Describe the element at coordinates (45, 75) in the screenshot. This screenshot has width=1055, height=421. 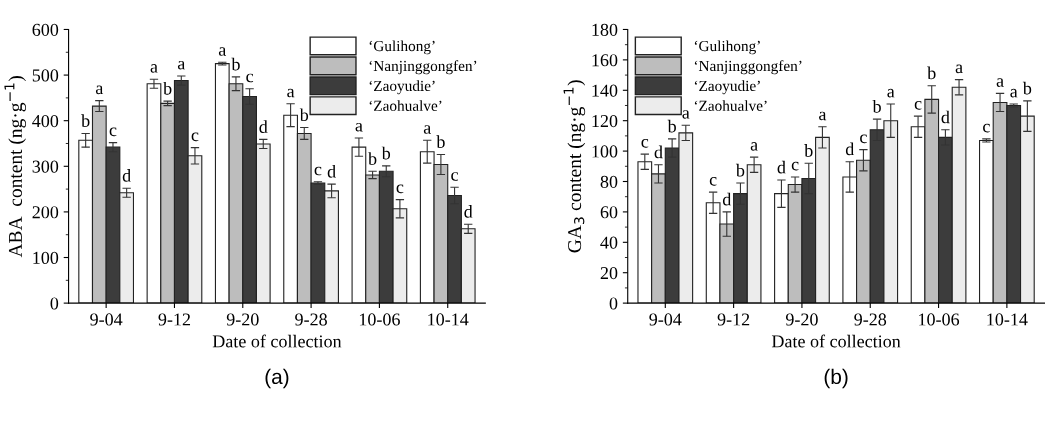
I see `y-tick-label: 500` at that location.